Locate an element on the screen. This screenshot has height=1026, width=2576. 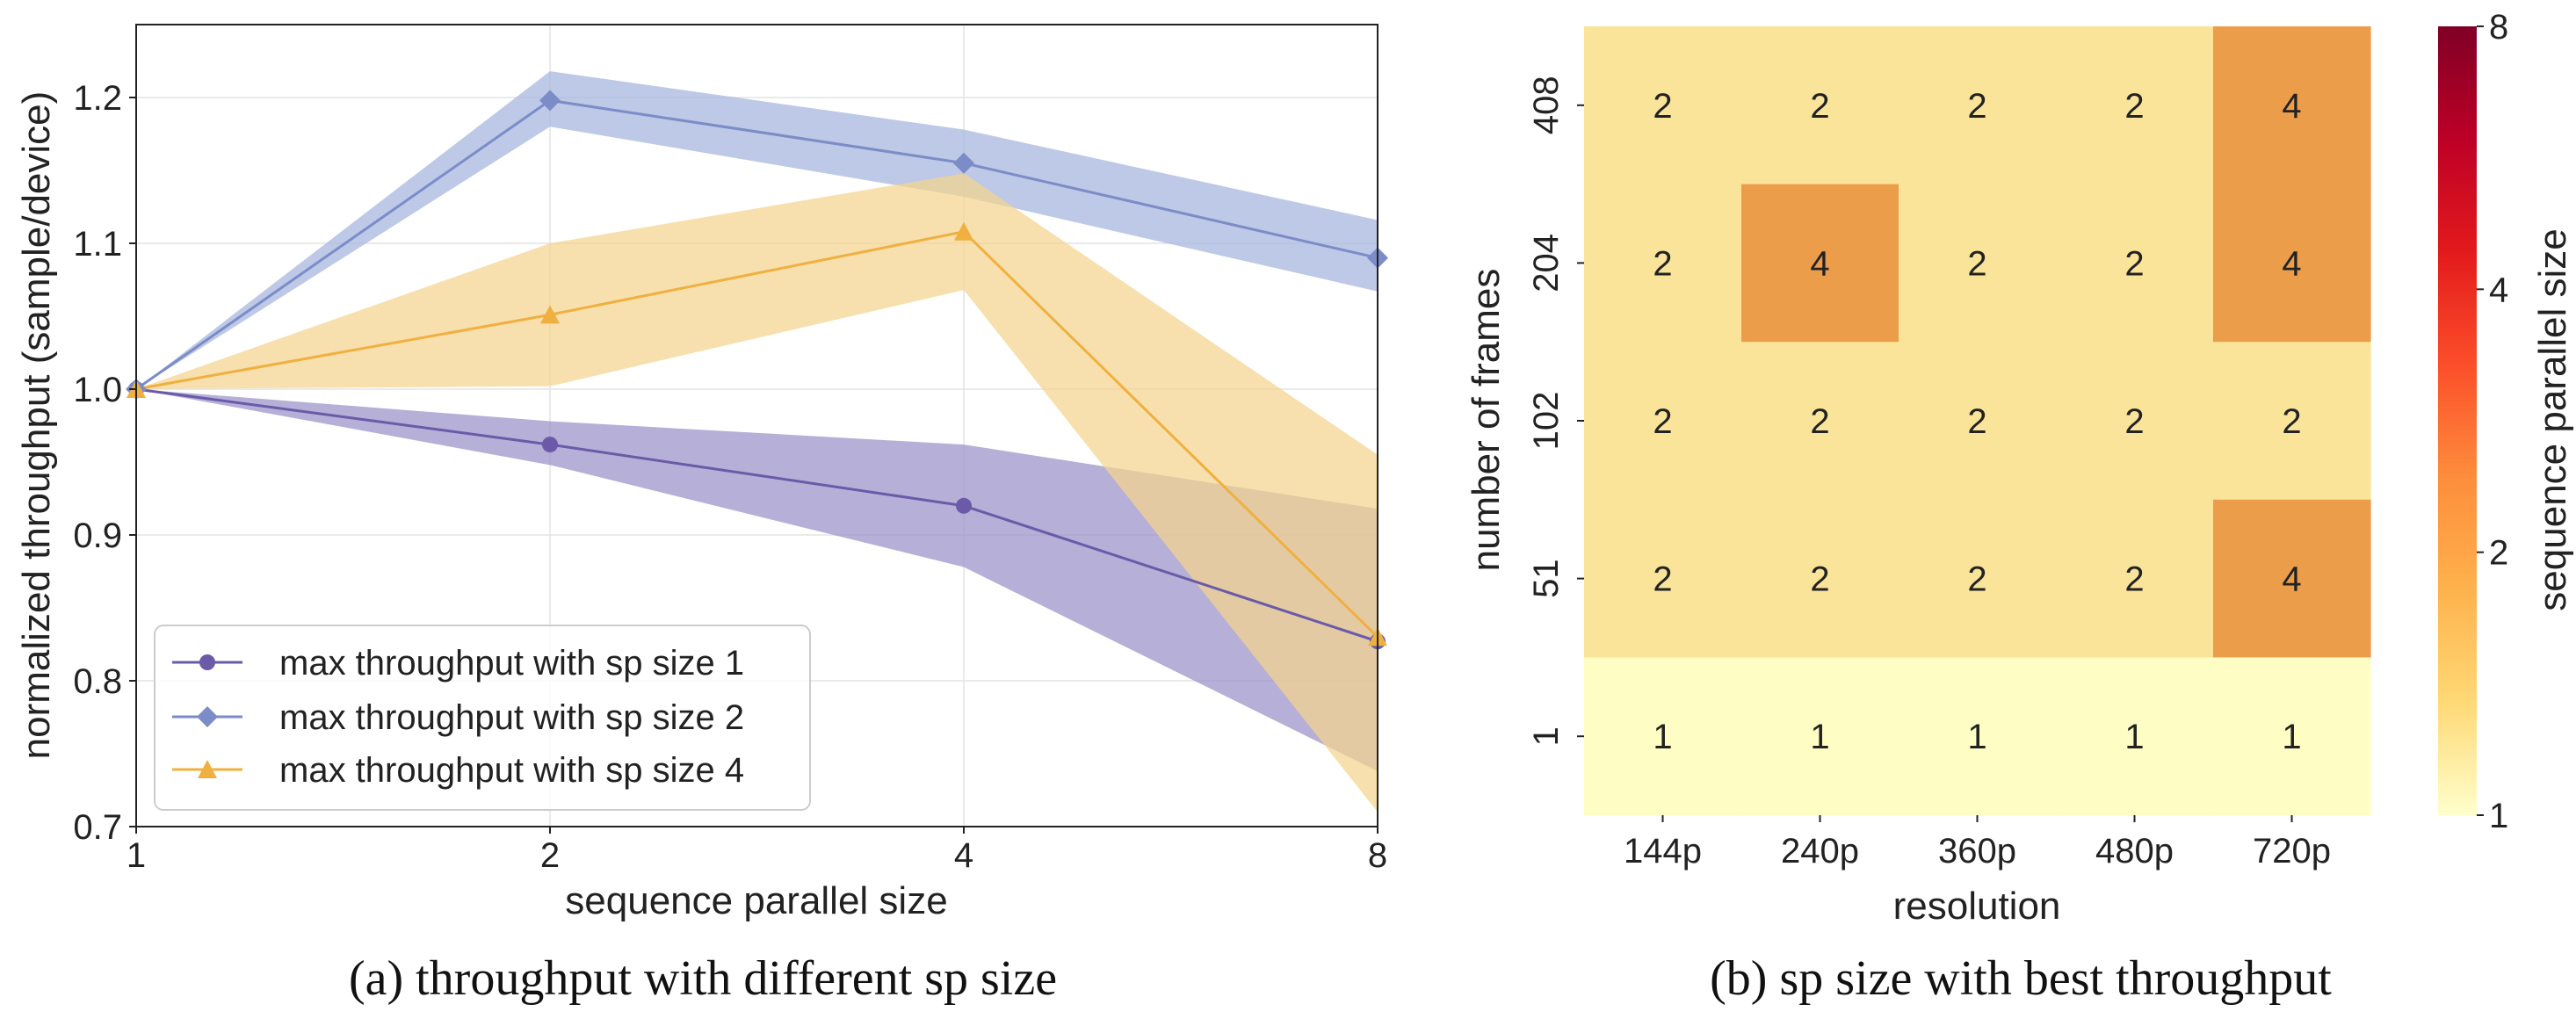
heatmap-x-tick-label: 720p is located at coordinates (2292, 851).